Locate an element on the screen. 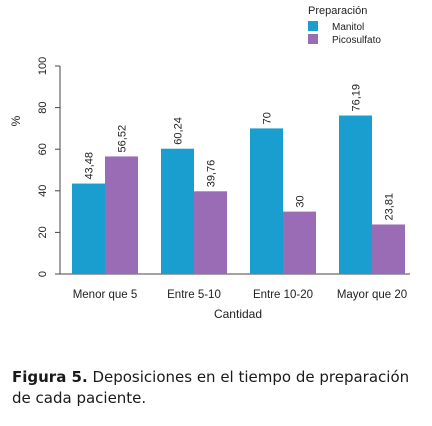 Image resolution: width=432 pixels, height=426 pixels. legend-swatch-manitol is located at coordinates (313, 26).